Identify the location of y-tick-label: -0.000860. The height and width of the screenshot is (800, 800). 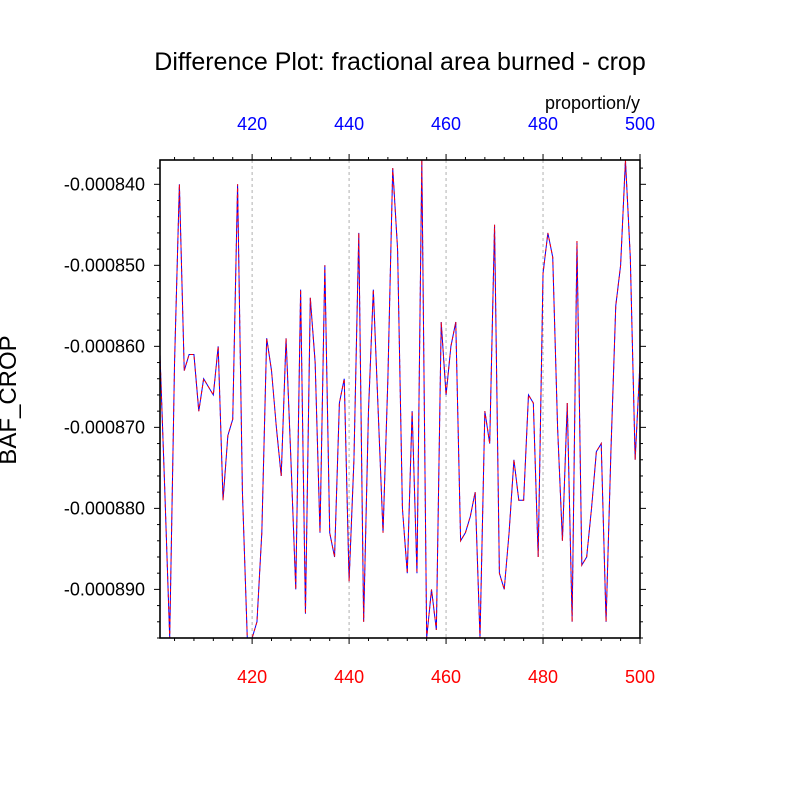
(104, 346).